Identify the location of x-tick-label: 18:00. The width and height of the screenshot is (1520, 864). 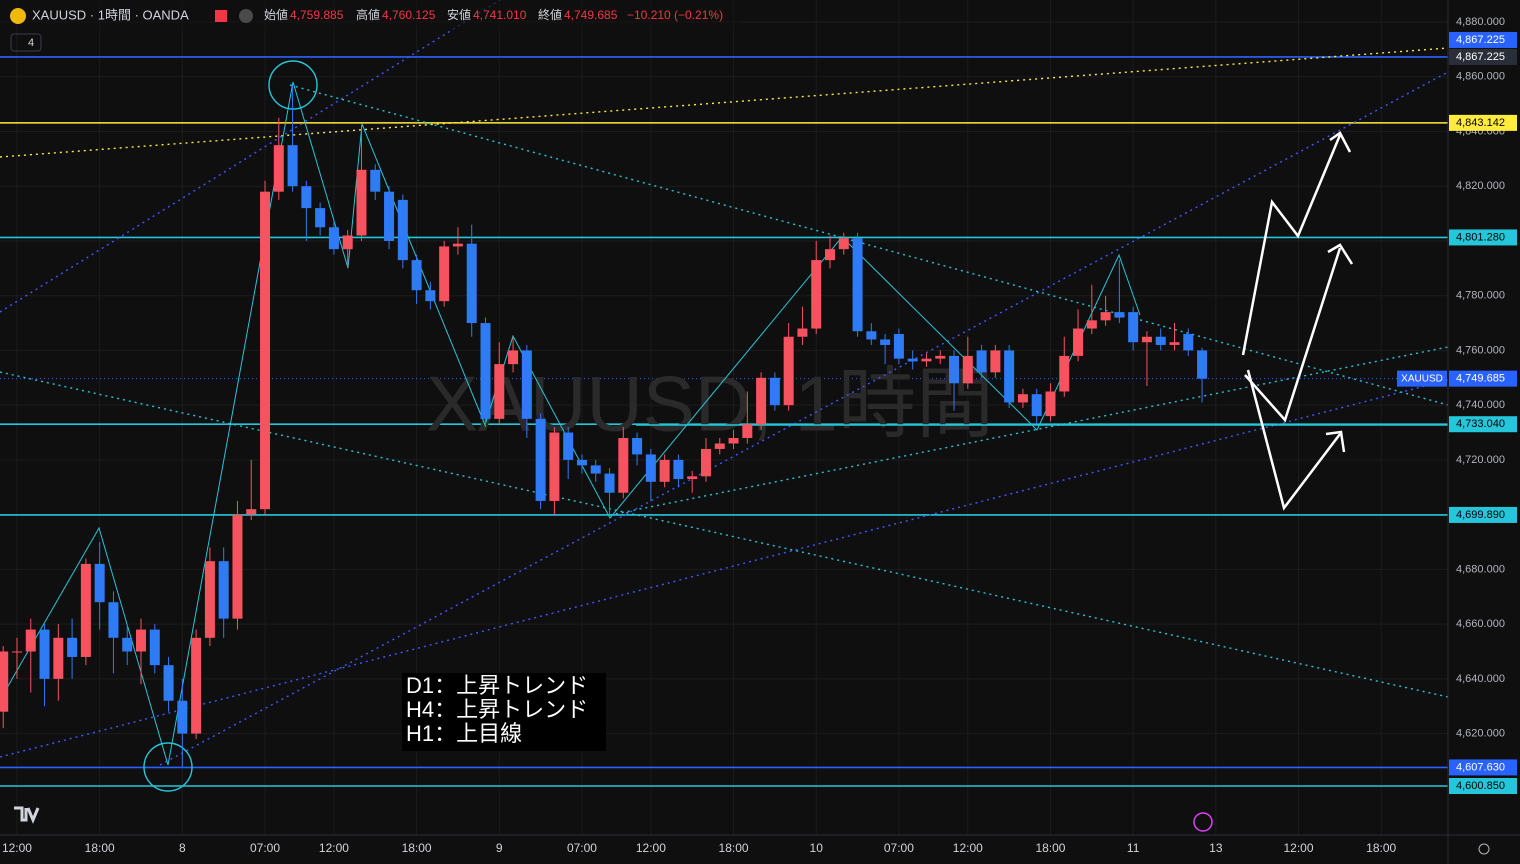
(1050, 848).